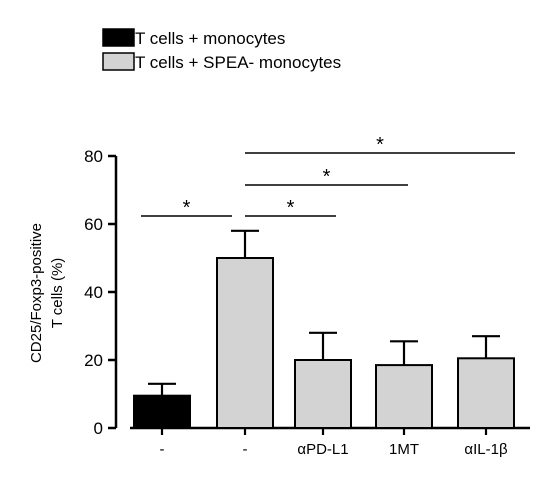 The width and height of the screenshot is (550, 479). What do you see at coordinates (210, 38) in the screenshot?
I see `legend-label-t-cells-monocytes: T cells + monocytes` at bounding box center [210, 38].